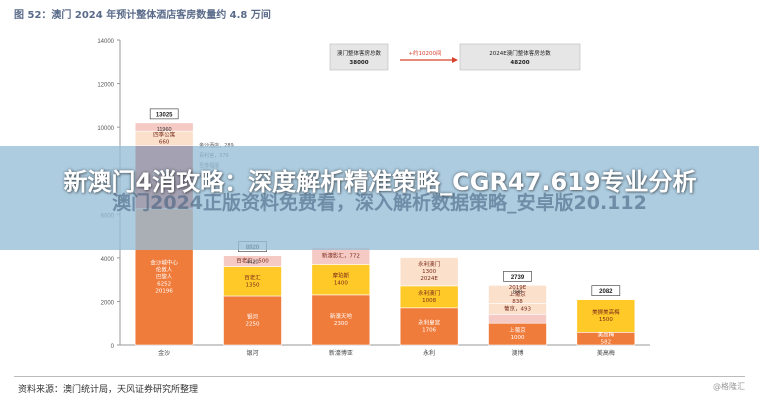 Image resolution: width=759 pixels, height=400 pixels. What do you see at coordinates (164, 262) in the screenshot?
I see `bar-segment-label: 金沙城中心` at bounding box center [164, 262].